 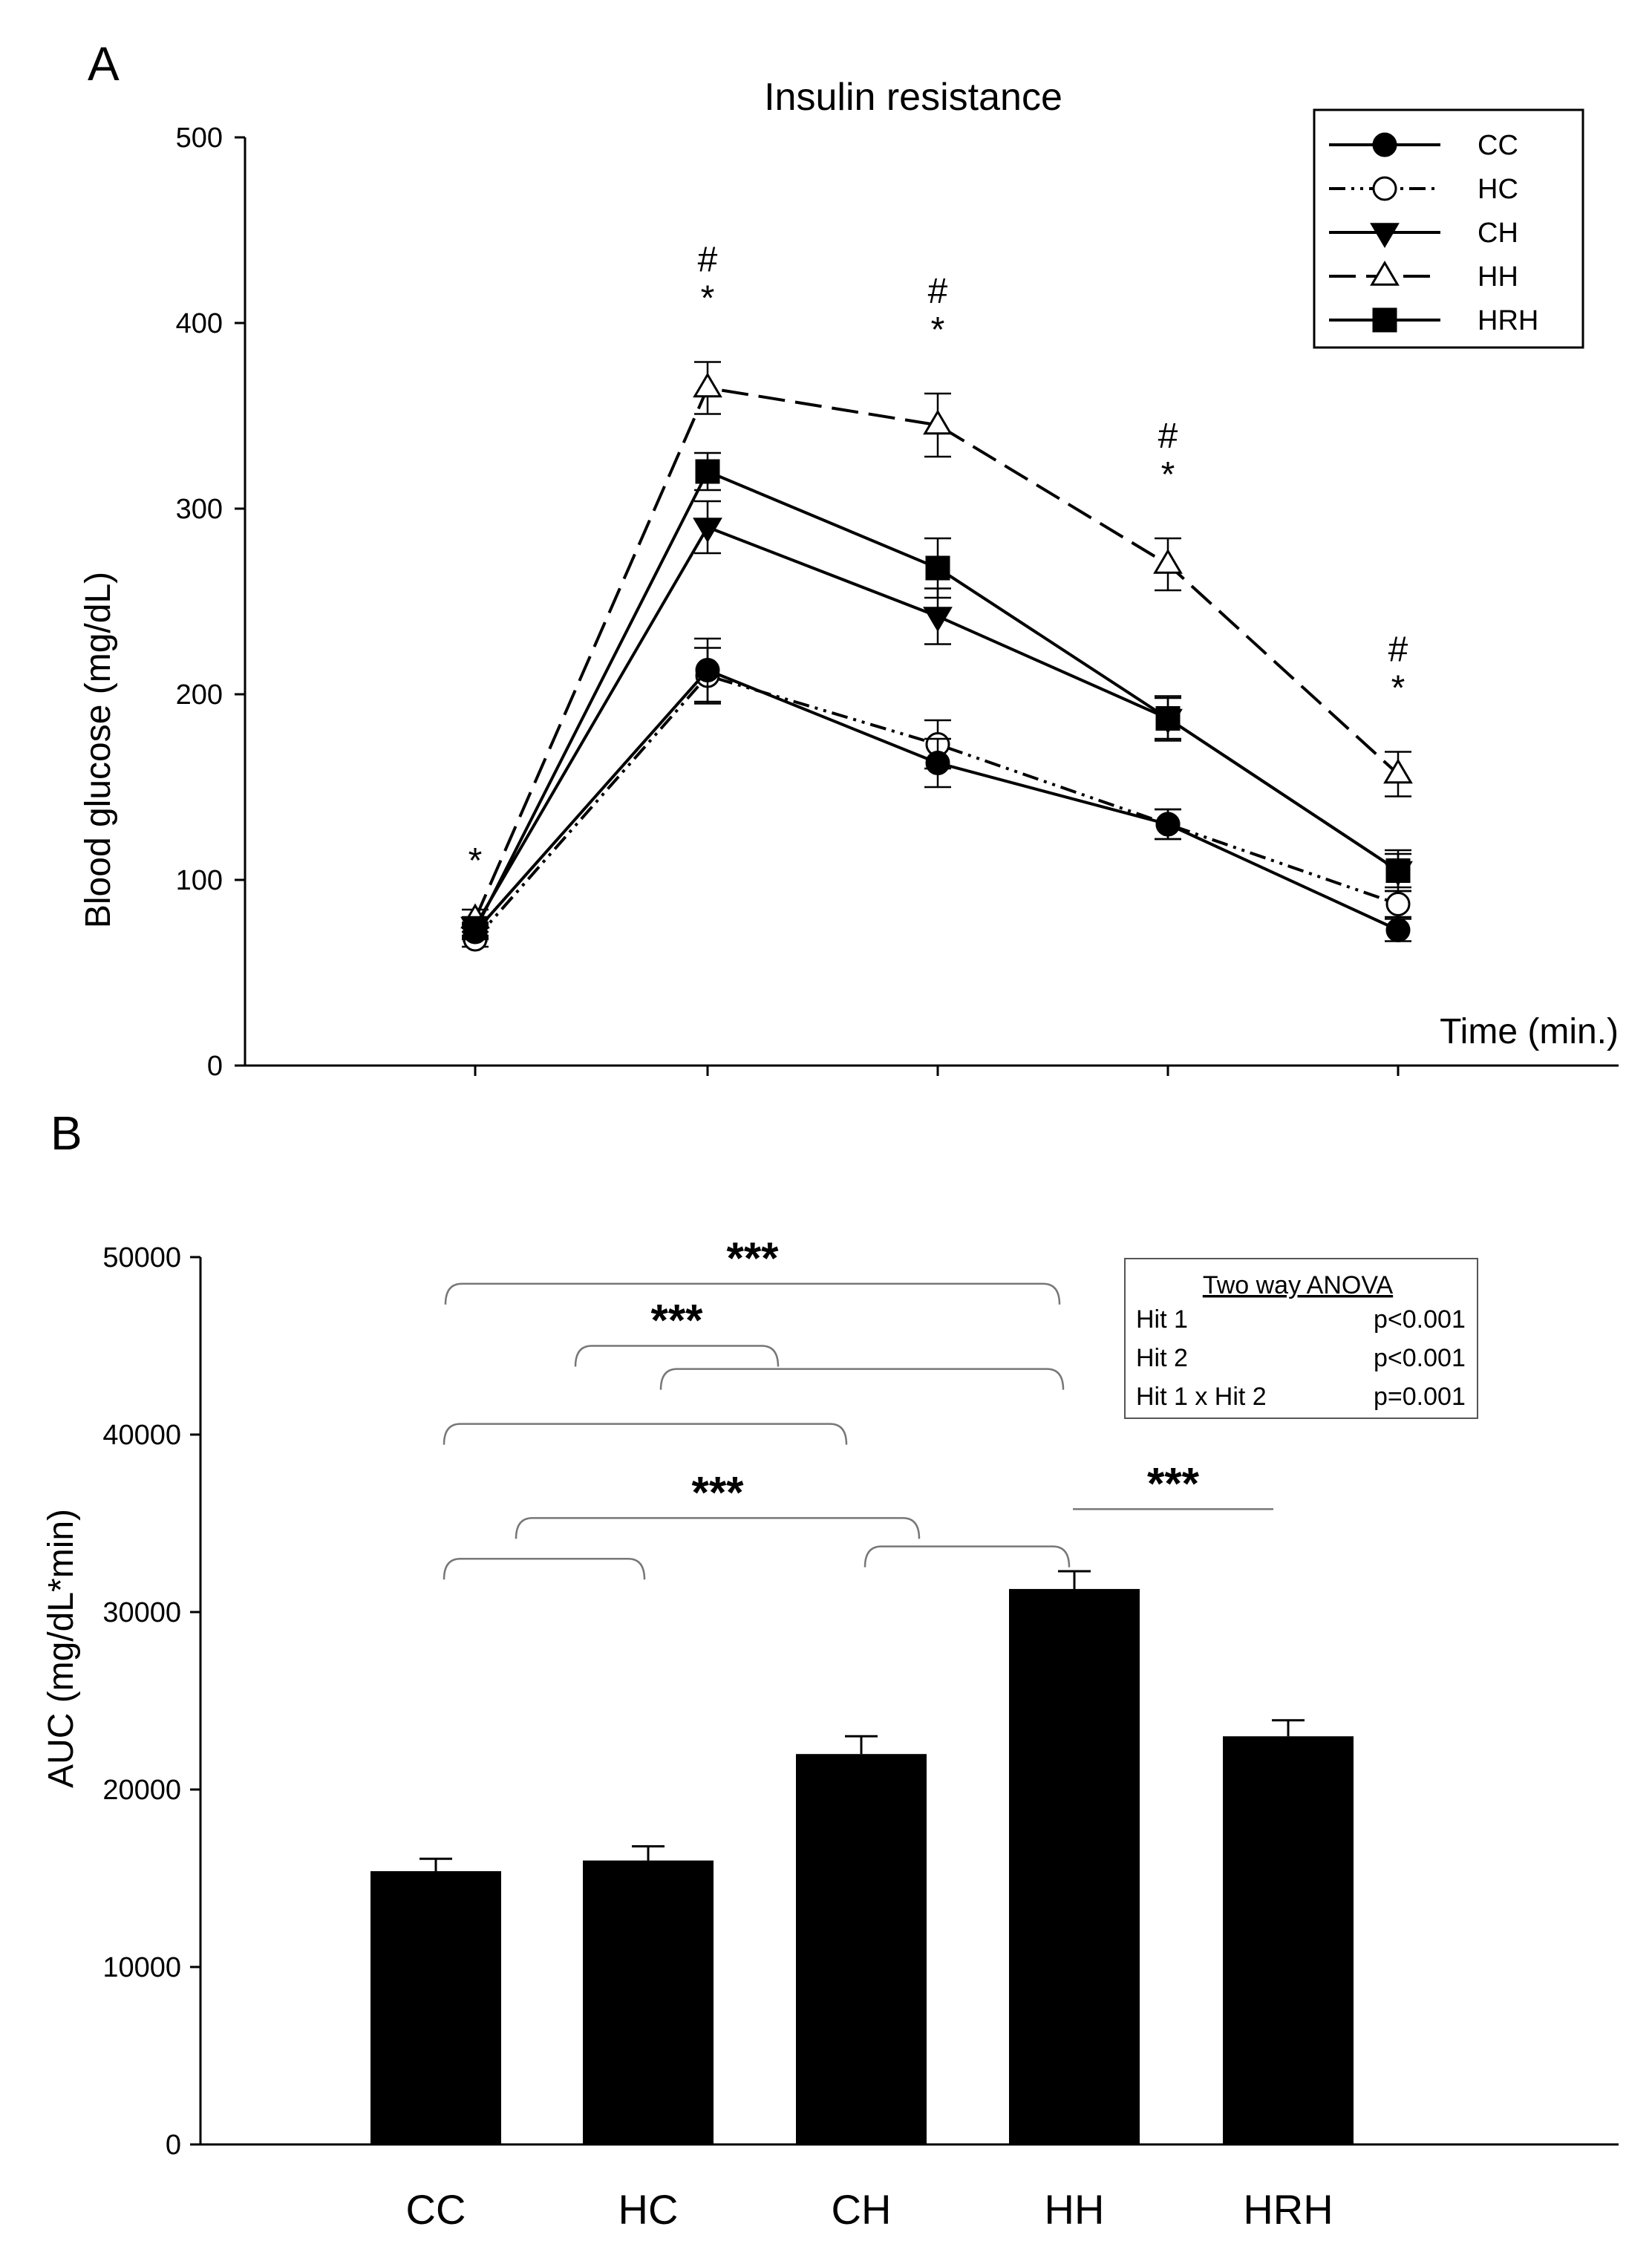 What do you see at coordinates (1385, 235) in the screenshot?
I see `legend-marker-ch` at bounding box center [1385, 235].